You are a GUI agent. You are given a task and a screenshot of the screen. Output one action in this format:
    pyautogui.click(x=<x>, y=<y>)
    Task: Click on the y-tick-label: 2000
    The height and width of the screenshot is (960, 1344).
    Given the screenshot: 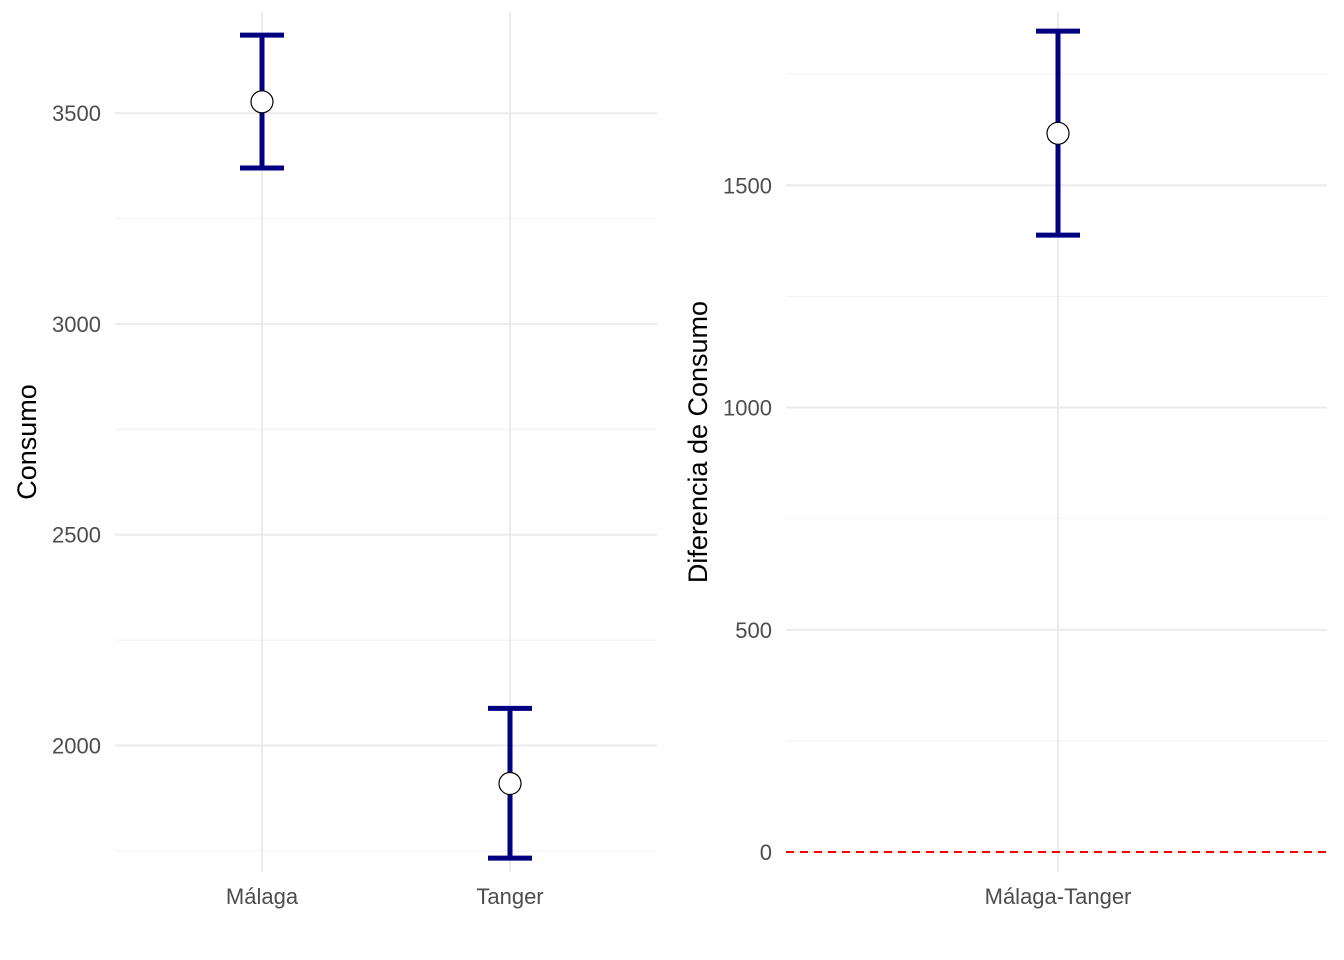 What is the action you would take?
    pyautogui.click(x=76, y=746)
    